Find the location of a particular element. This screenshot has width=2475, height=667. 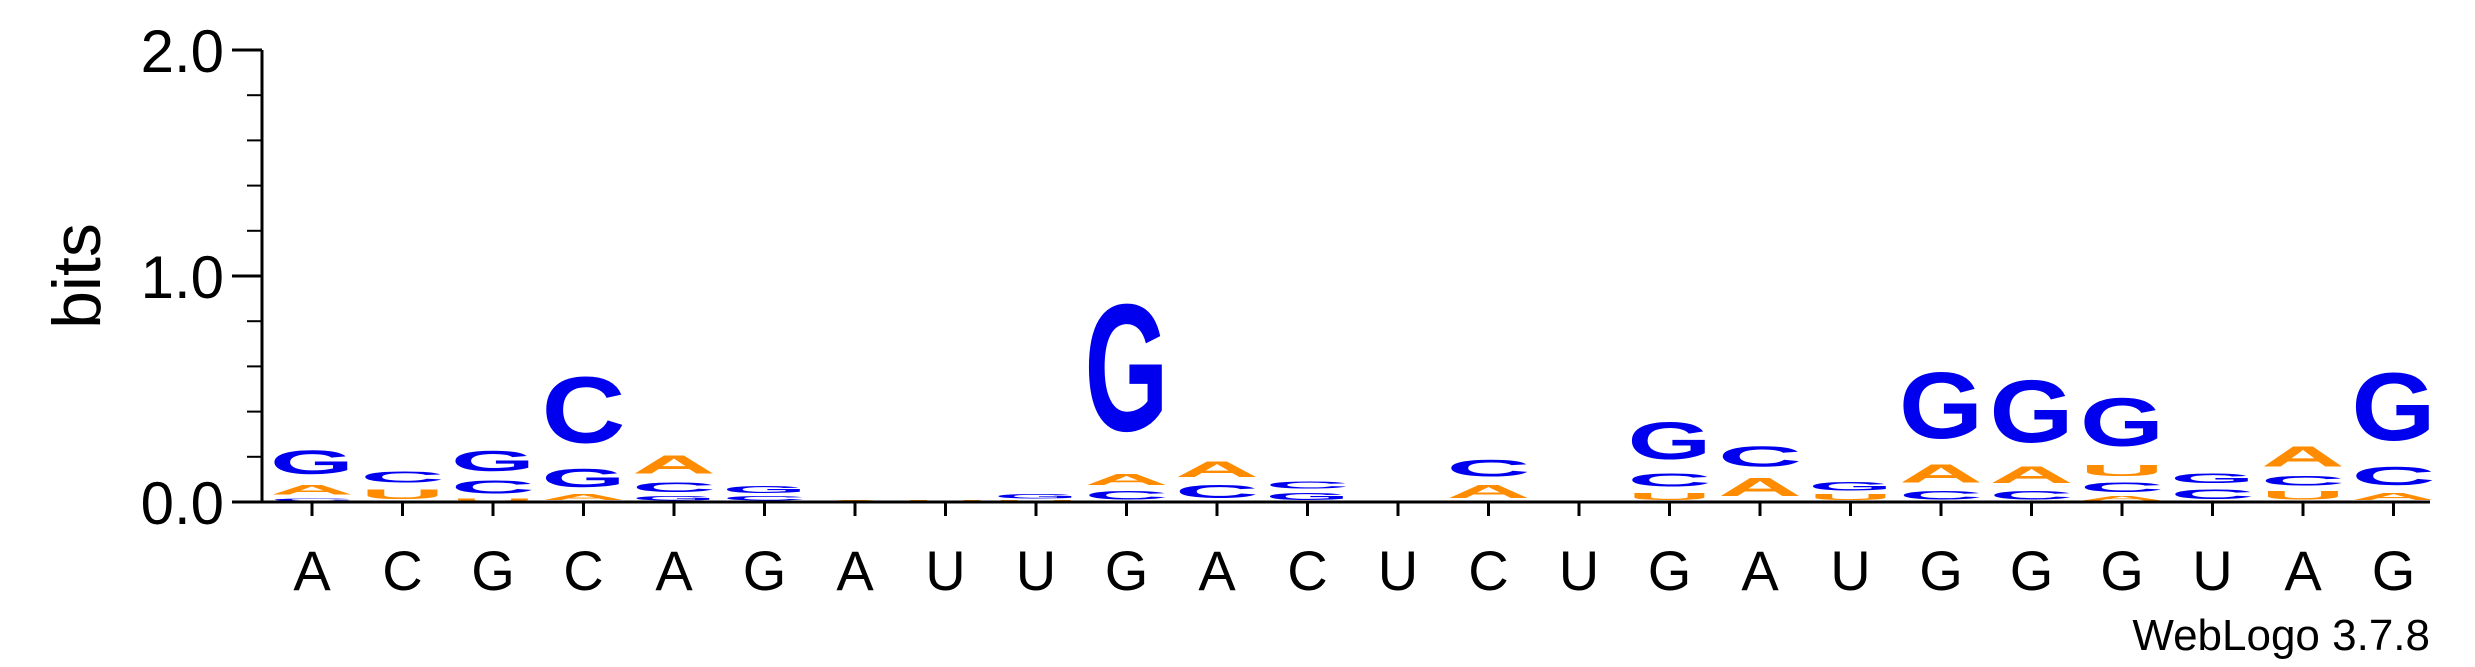

y-axis-ticks: 0.0 1.0 2.0 is located at coordinates (201, 277).